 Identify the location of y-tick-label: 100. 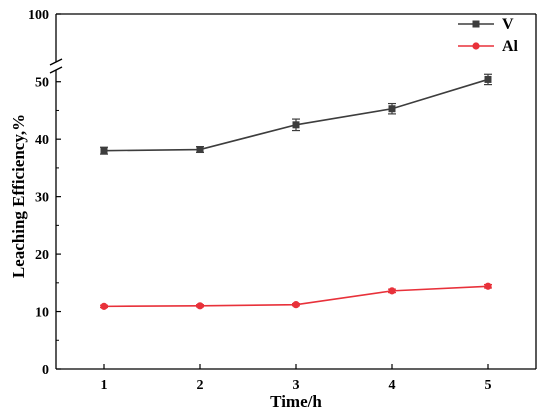
(38, 15).